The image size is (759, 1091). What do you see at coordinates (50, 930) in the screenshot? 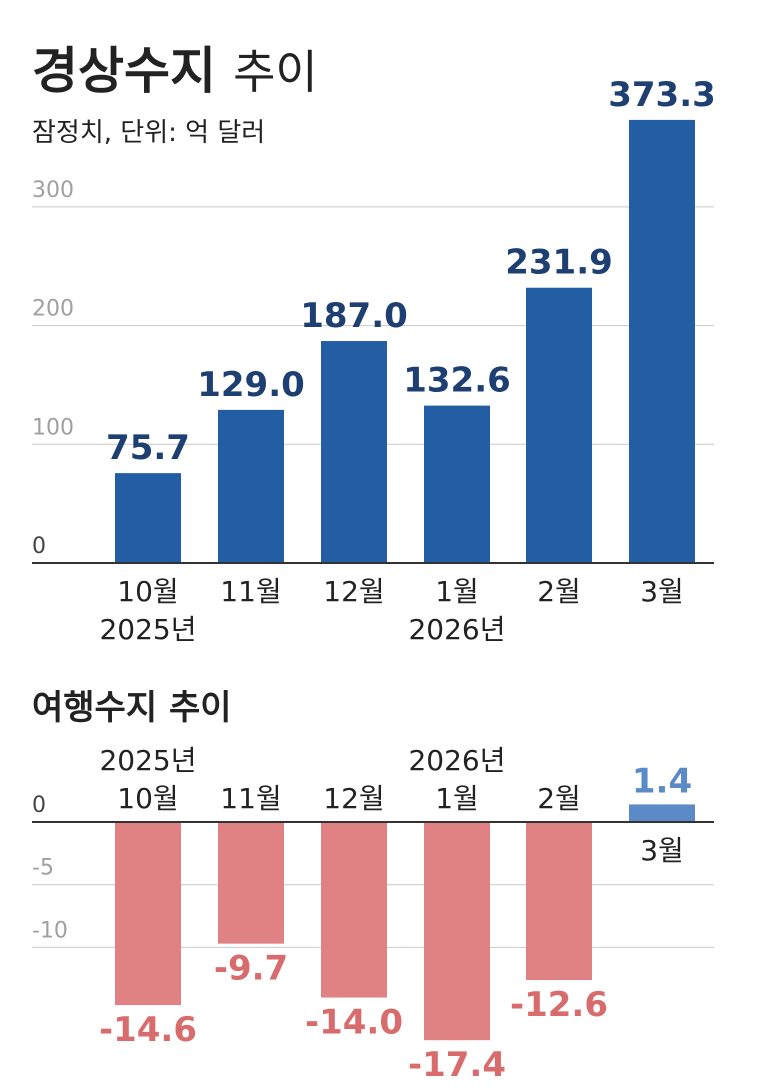
I see `y-tick-label: -10` at bounding box center [50, 930].